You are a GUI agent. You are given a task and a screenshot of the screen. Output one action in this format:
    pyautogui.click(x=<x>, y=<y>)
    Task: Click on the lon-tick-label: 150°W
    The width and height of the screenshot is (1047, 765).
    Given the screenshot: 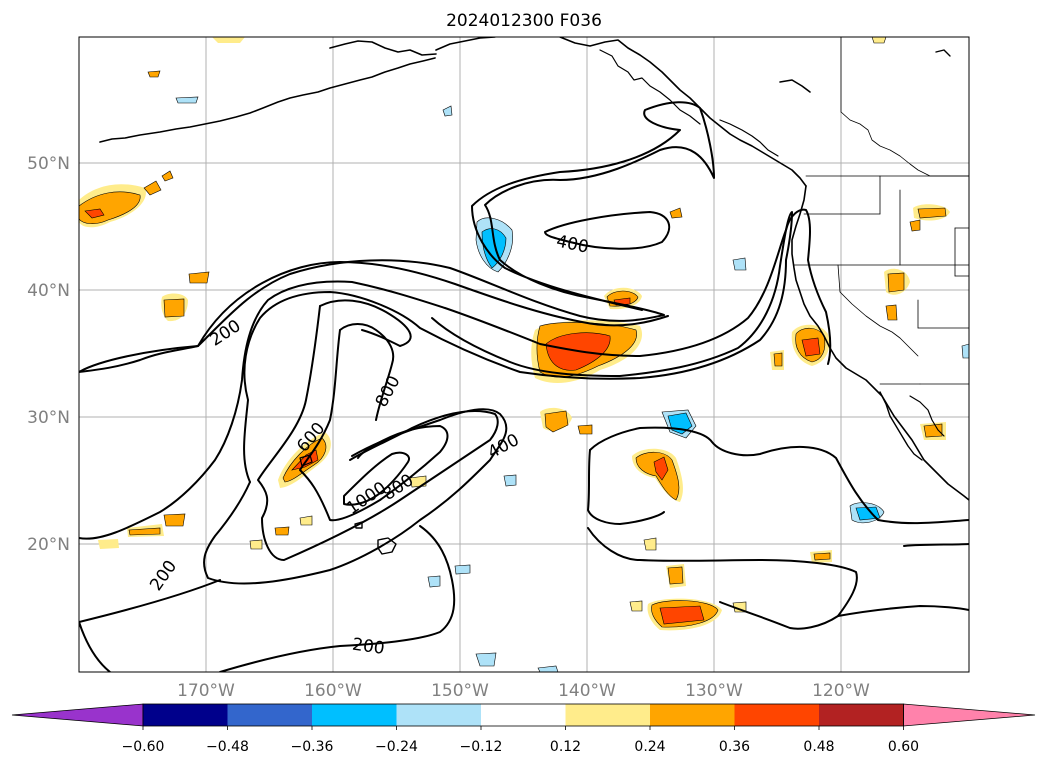 What is the action you would take?
    pyautogui.click(x=460, y=691)
    